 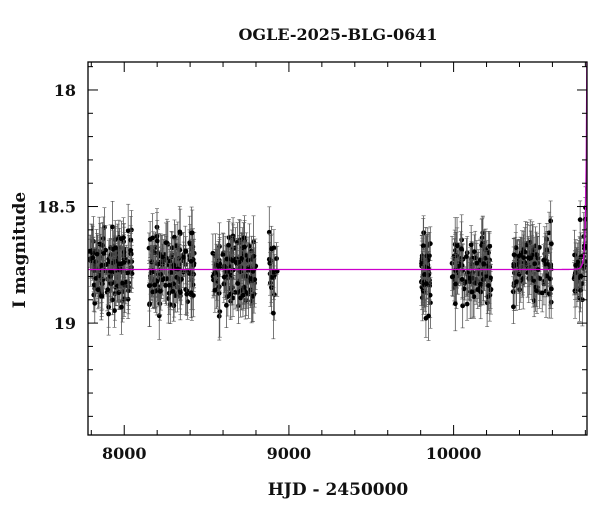 What do you see at coordinates (56, 207) in the screenshot?
I see `y-tick-label: 18.5` at bounding box center [56, 207].